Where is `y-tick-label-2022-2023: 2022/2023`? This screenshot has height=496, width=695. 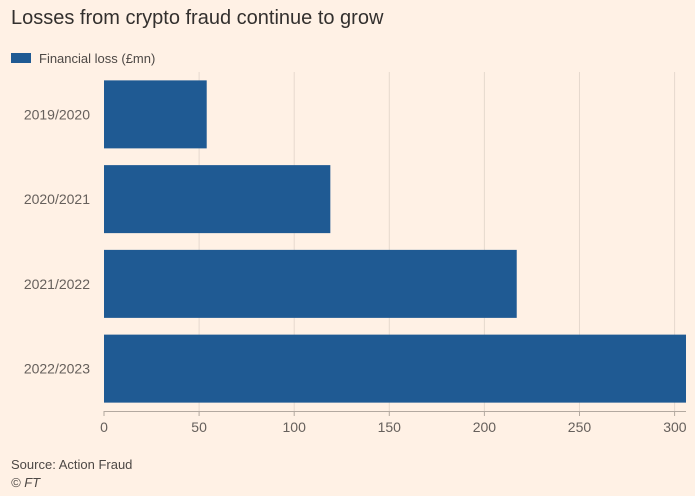 y-tick-label-2022-2023: 2022/2023 is located at coordinates (57, 369).